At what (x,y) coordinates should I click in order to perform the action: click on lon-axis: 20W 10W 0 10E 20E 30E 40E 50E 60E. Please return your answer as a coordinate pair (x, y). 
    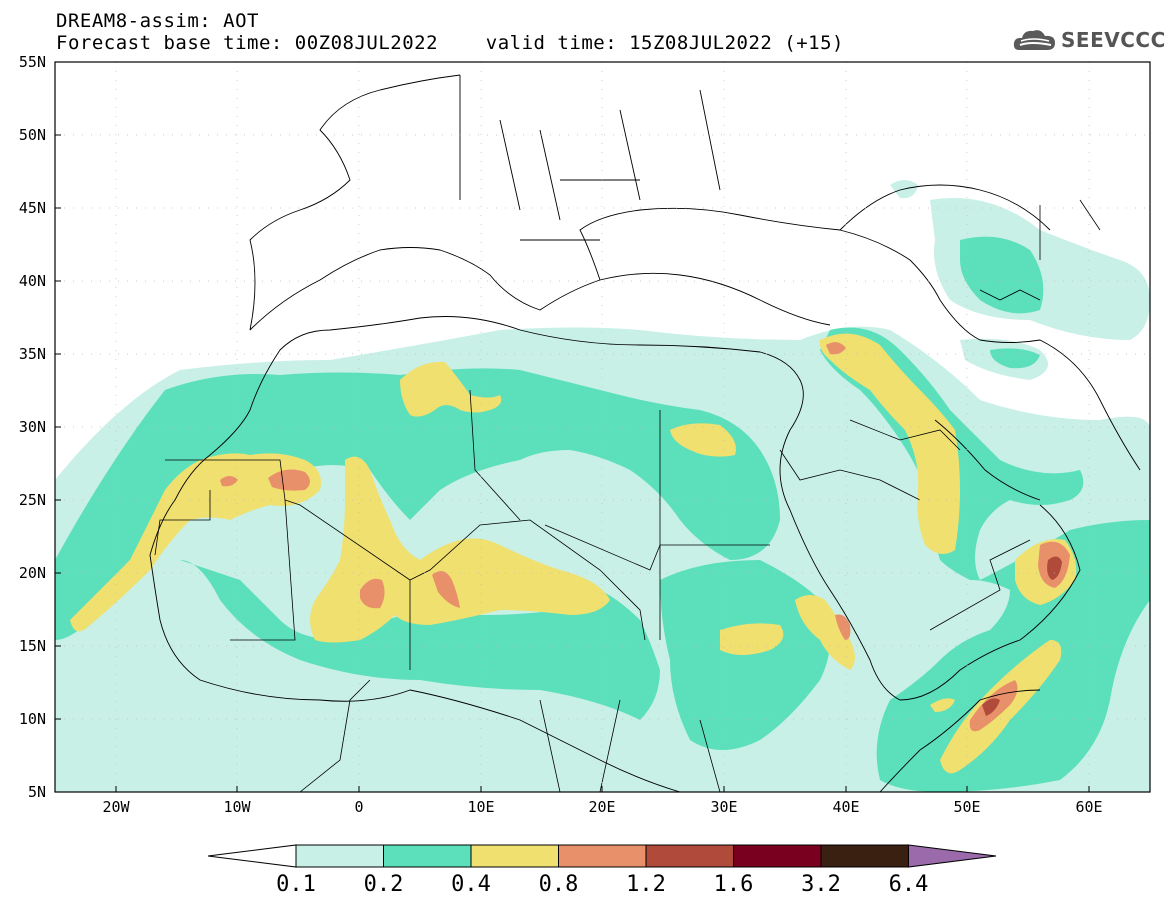
    Looking at the image, I should click on (602, 801).